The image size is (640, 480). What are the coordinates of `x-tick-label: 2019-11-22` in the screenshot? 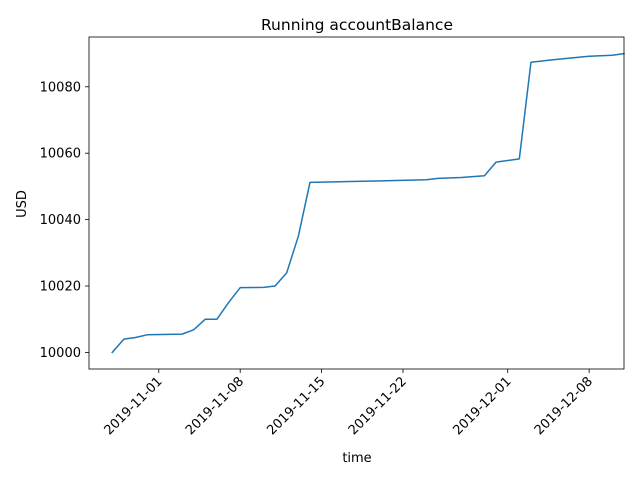 It's located at (378, 406).